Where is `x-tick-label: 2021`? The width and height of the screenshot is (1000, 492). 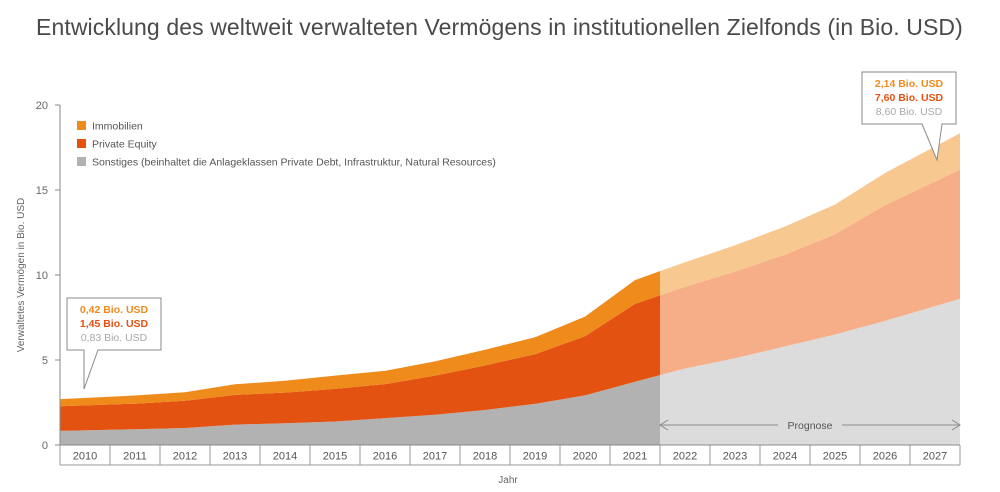 x-tick-label: 2021 is located at coordinates (635, 457).